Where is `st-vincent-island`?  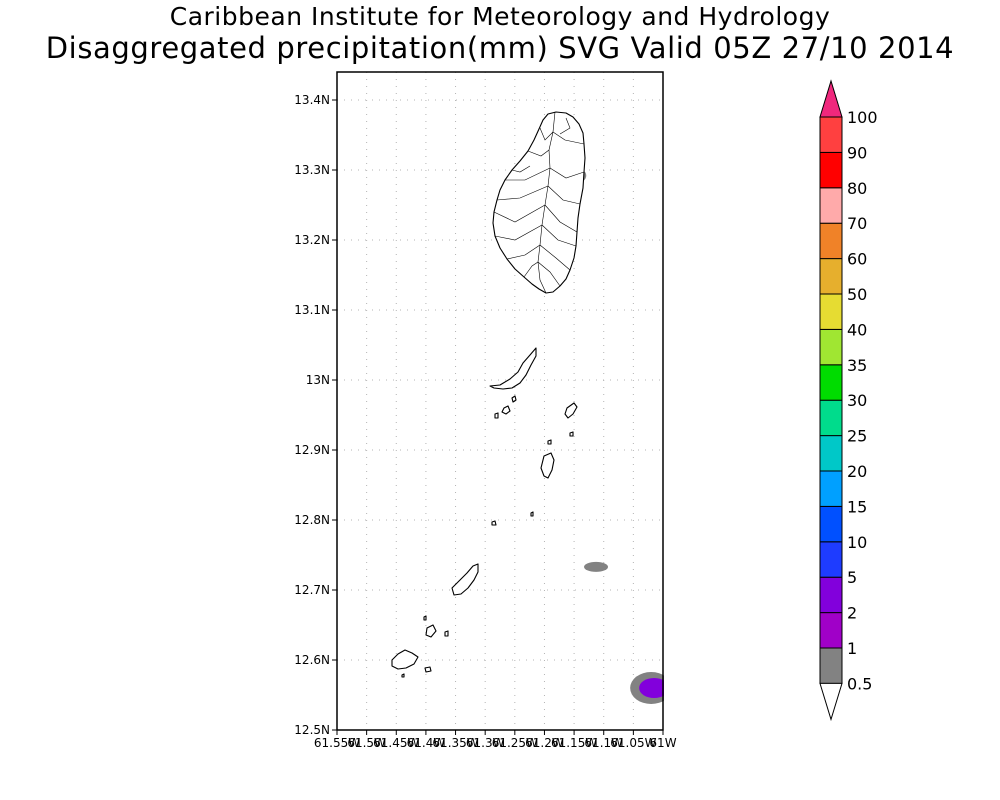 st-vincent-island is located at coordinates (539, 202).